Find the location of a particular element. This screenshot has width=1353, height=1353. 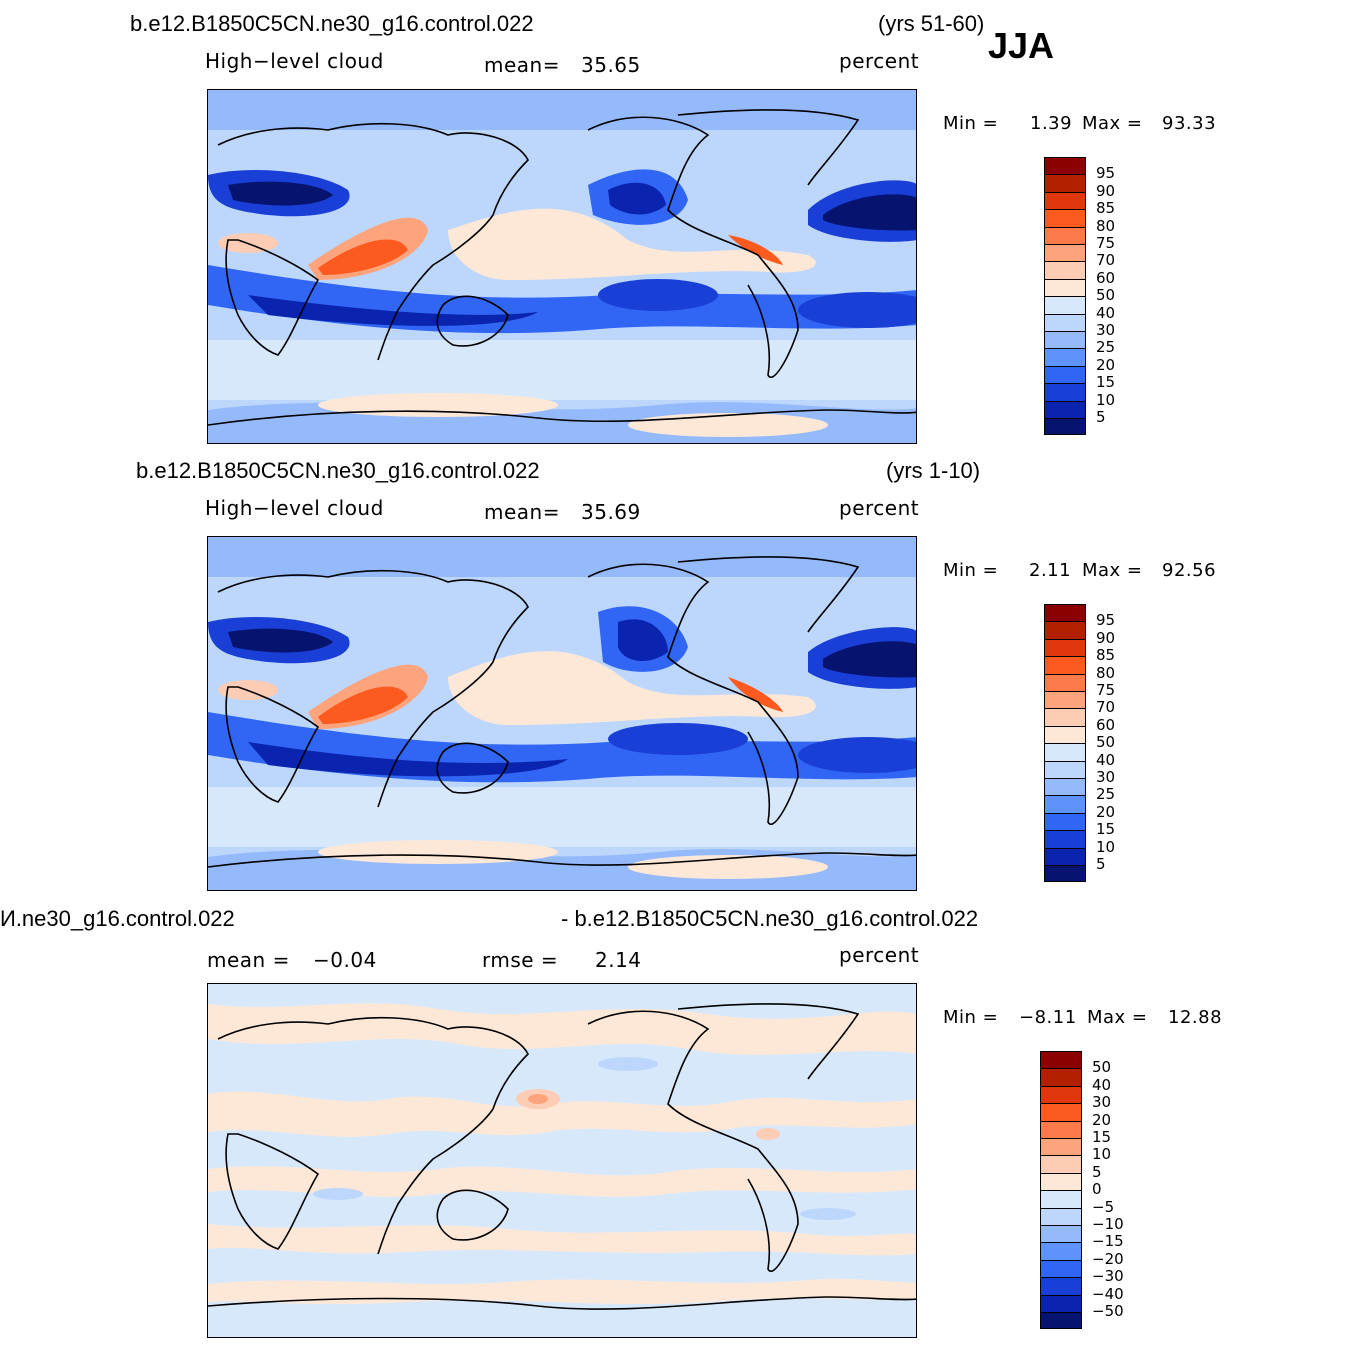

panel3-field is located at coordinates (562, 1160).